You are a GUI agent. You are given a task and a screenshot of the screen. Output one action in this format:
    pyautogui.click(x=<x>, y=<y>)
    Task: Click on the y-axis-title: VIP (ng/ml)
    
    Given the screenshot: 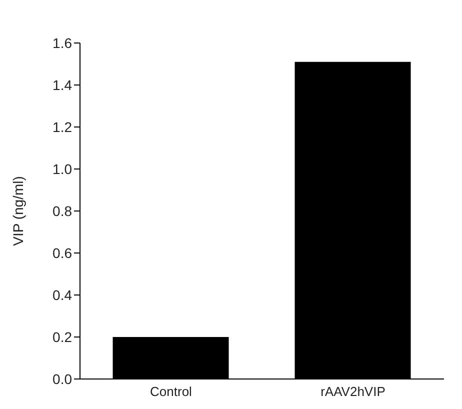 What is the action you would take?
    pyautogui.click(x=18, y=211)
    